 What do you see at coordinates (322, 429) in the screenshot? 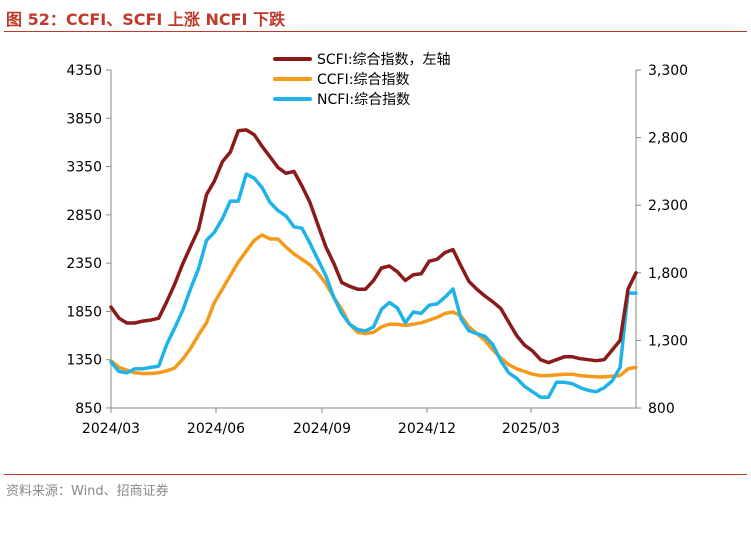
I see `x-tick-label: 2024/09` at bounding box center [322, 429].